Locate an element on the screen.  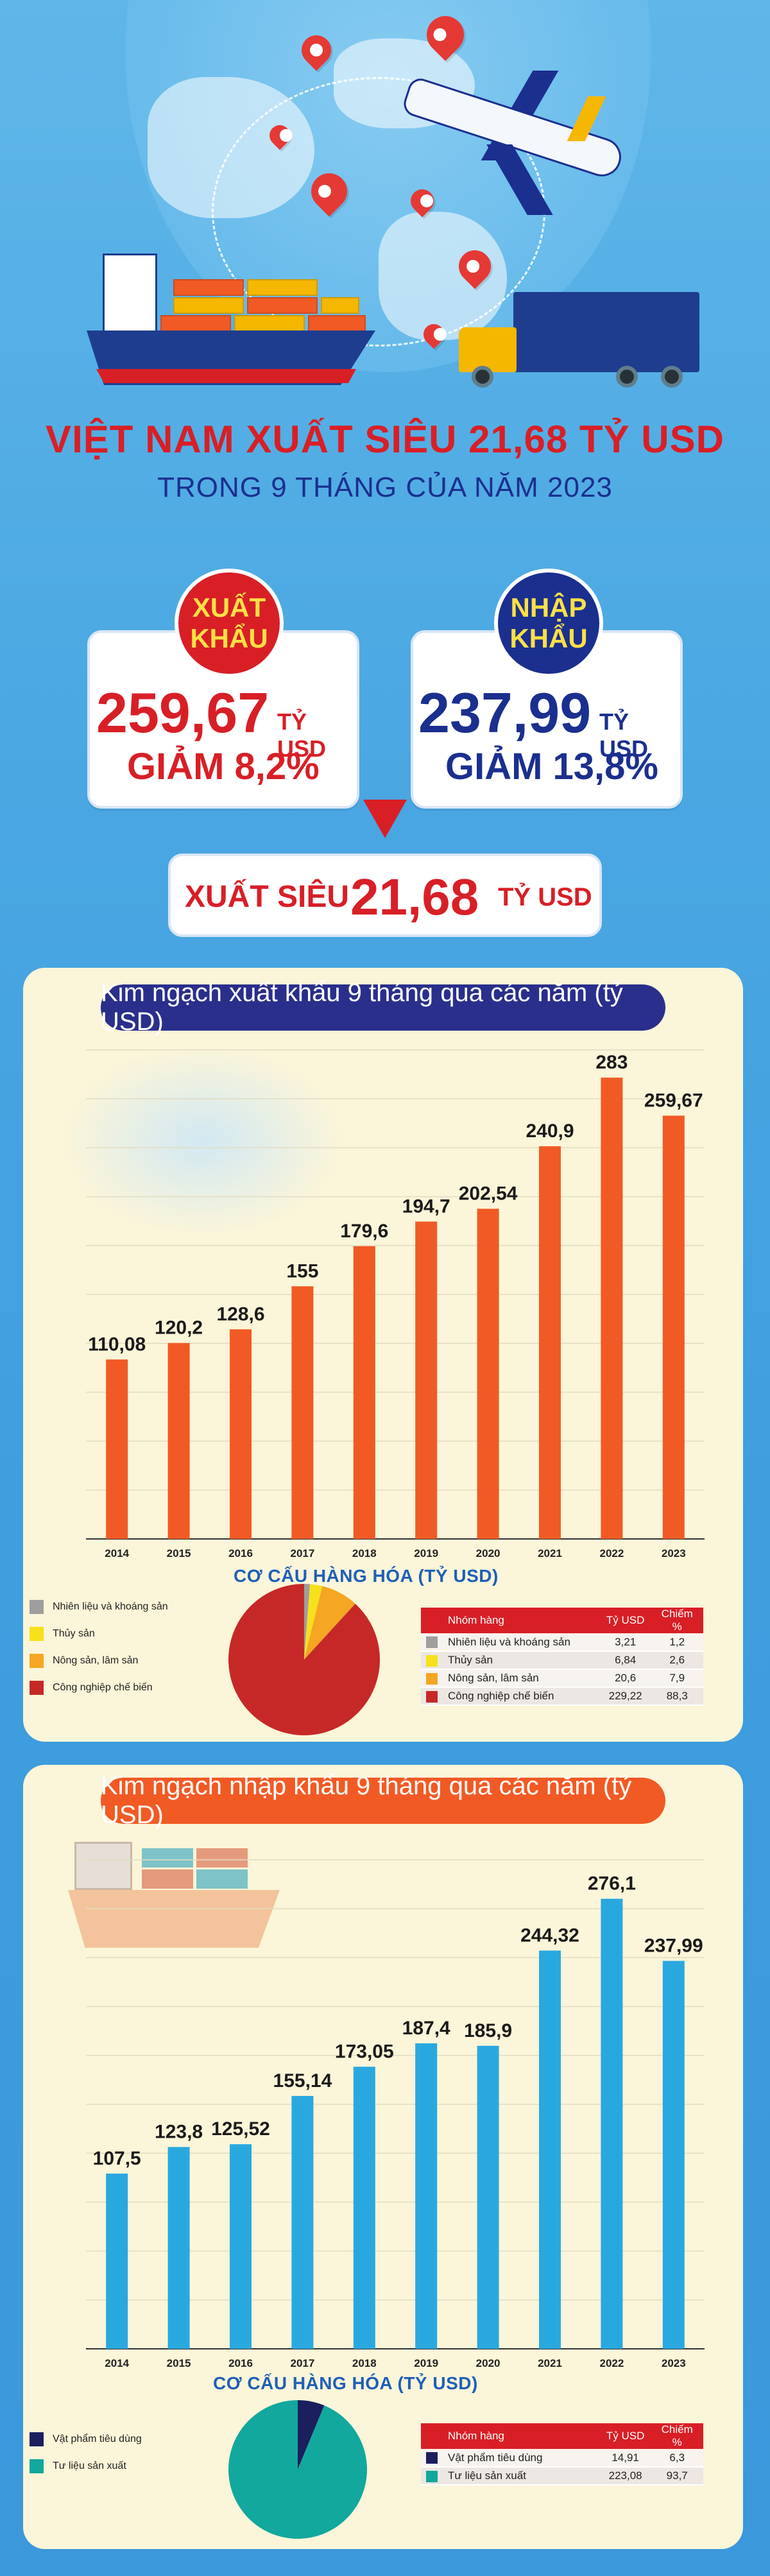
table-cell: Vật phẩm tiêu dùng is located at coordinates (521, 2458).